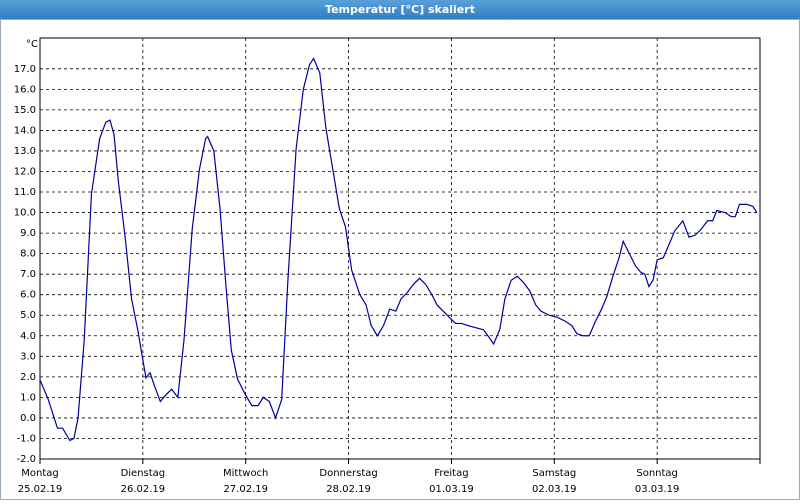  Describe the element at coordinates (25, 110) in the screenshot. I see `y-tick-label: 15.0` at that location.